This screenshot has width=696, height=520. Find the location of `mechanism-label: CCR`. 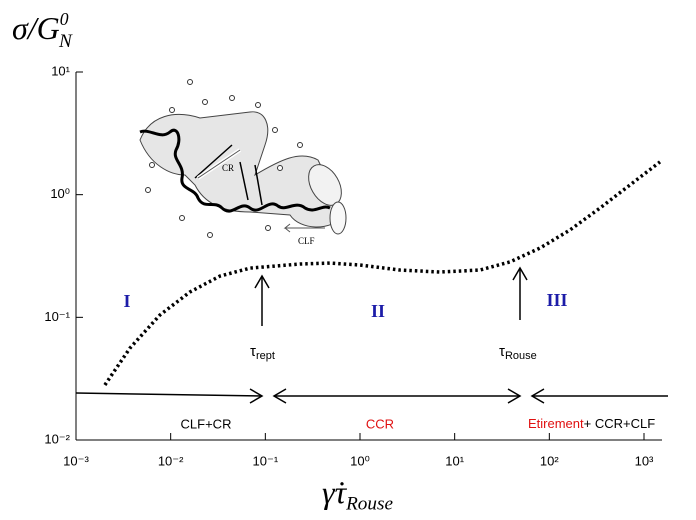

mechanism-label: CCR is located at coordinates (380, 423).